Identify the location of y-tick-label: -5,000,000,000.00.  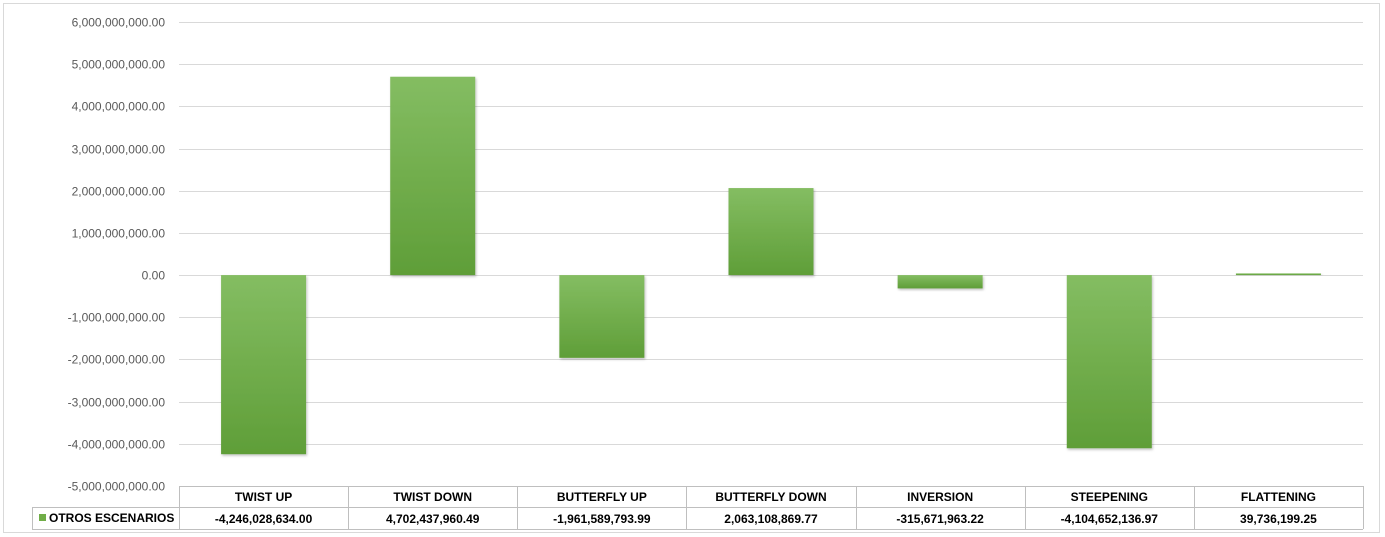
(117, 487).